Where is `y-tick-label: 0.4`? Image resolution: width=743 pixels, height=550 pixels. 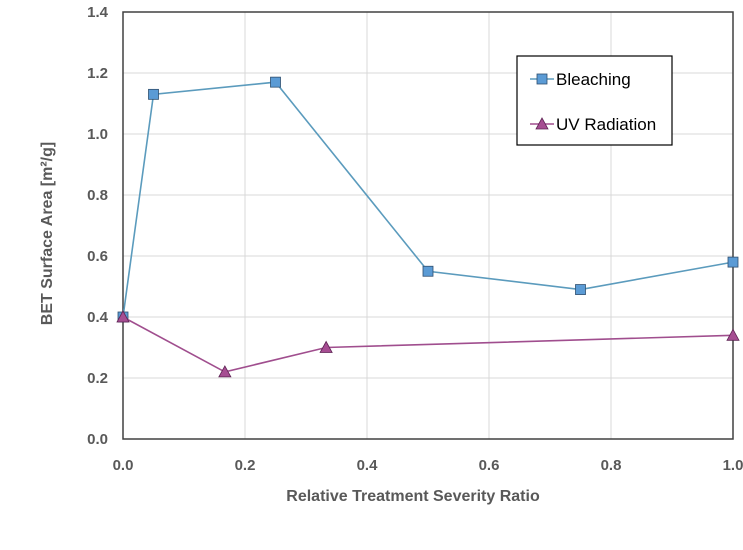
y-tick-label: 0.4 is located at coordinates (98, 317).